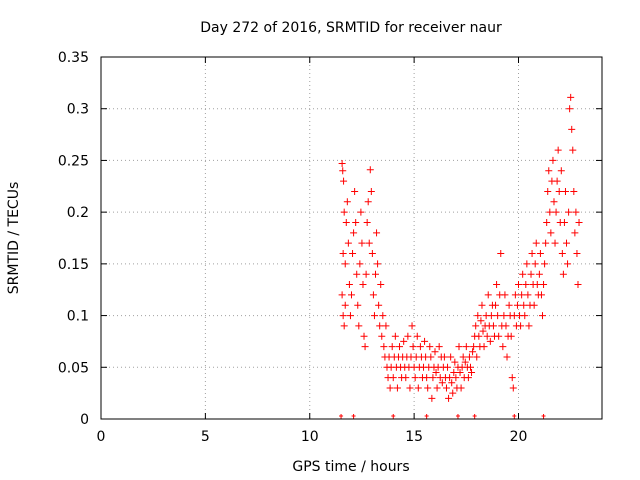  What do you see at coordinates (442, 416) in the screenshot?
I see `axis-markers` at bounding box center [442, 416].